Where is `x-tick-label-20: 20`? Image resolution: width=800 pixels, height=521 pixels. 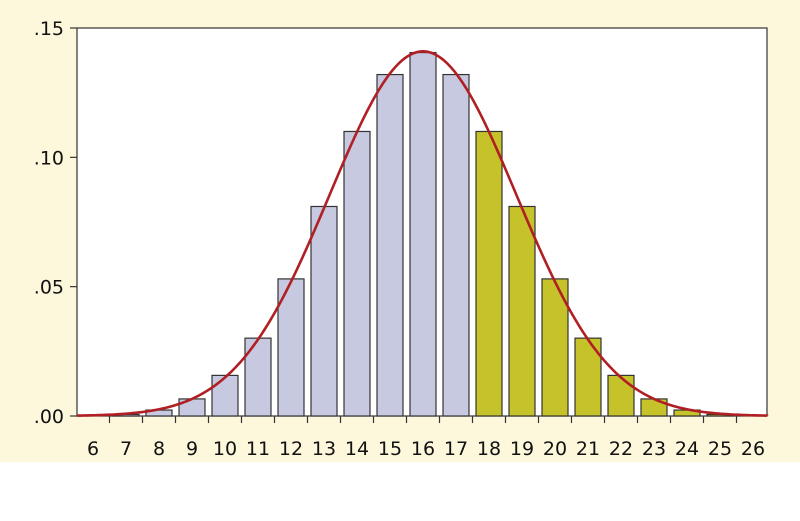 x-tick-label-20: 20 is located at coordinates (555, 449).